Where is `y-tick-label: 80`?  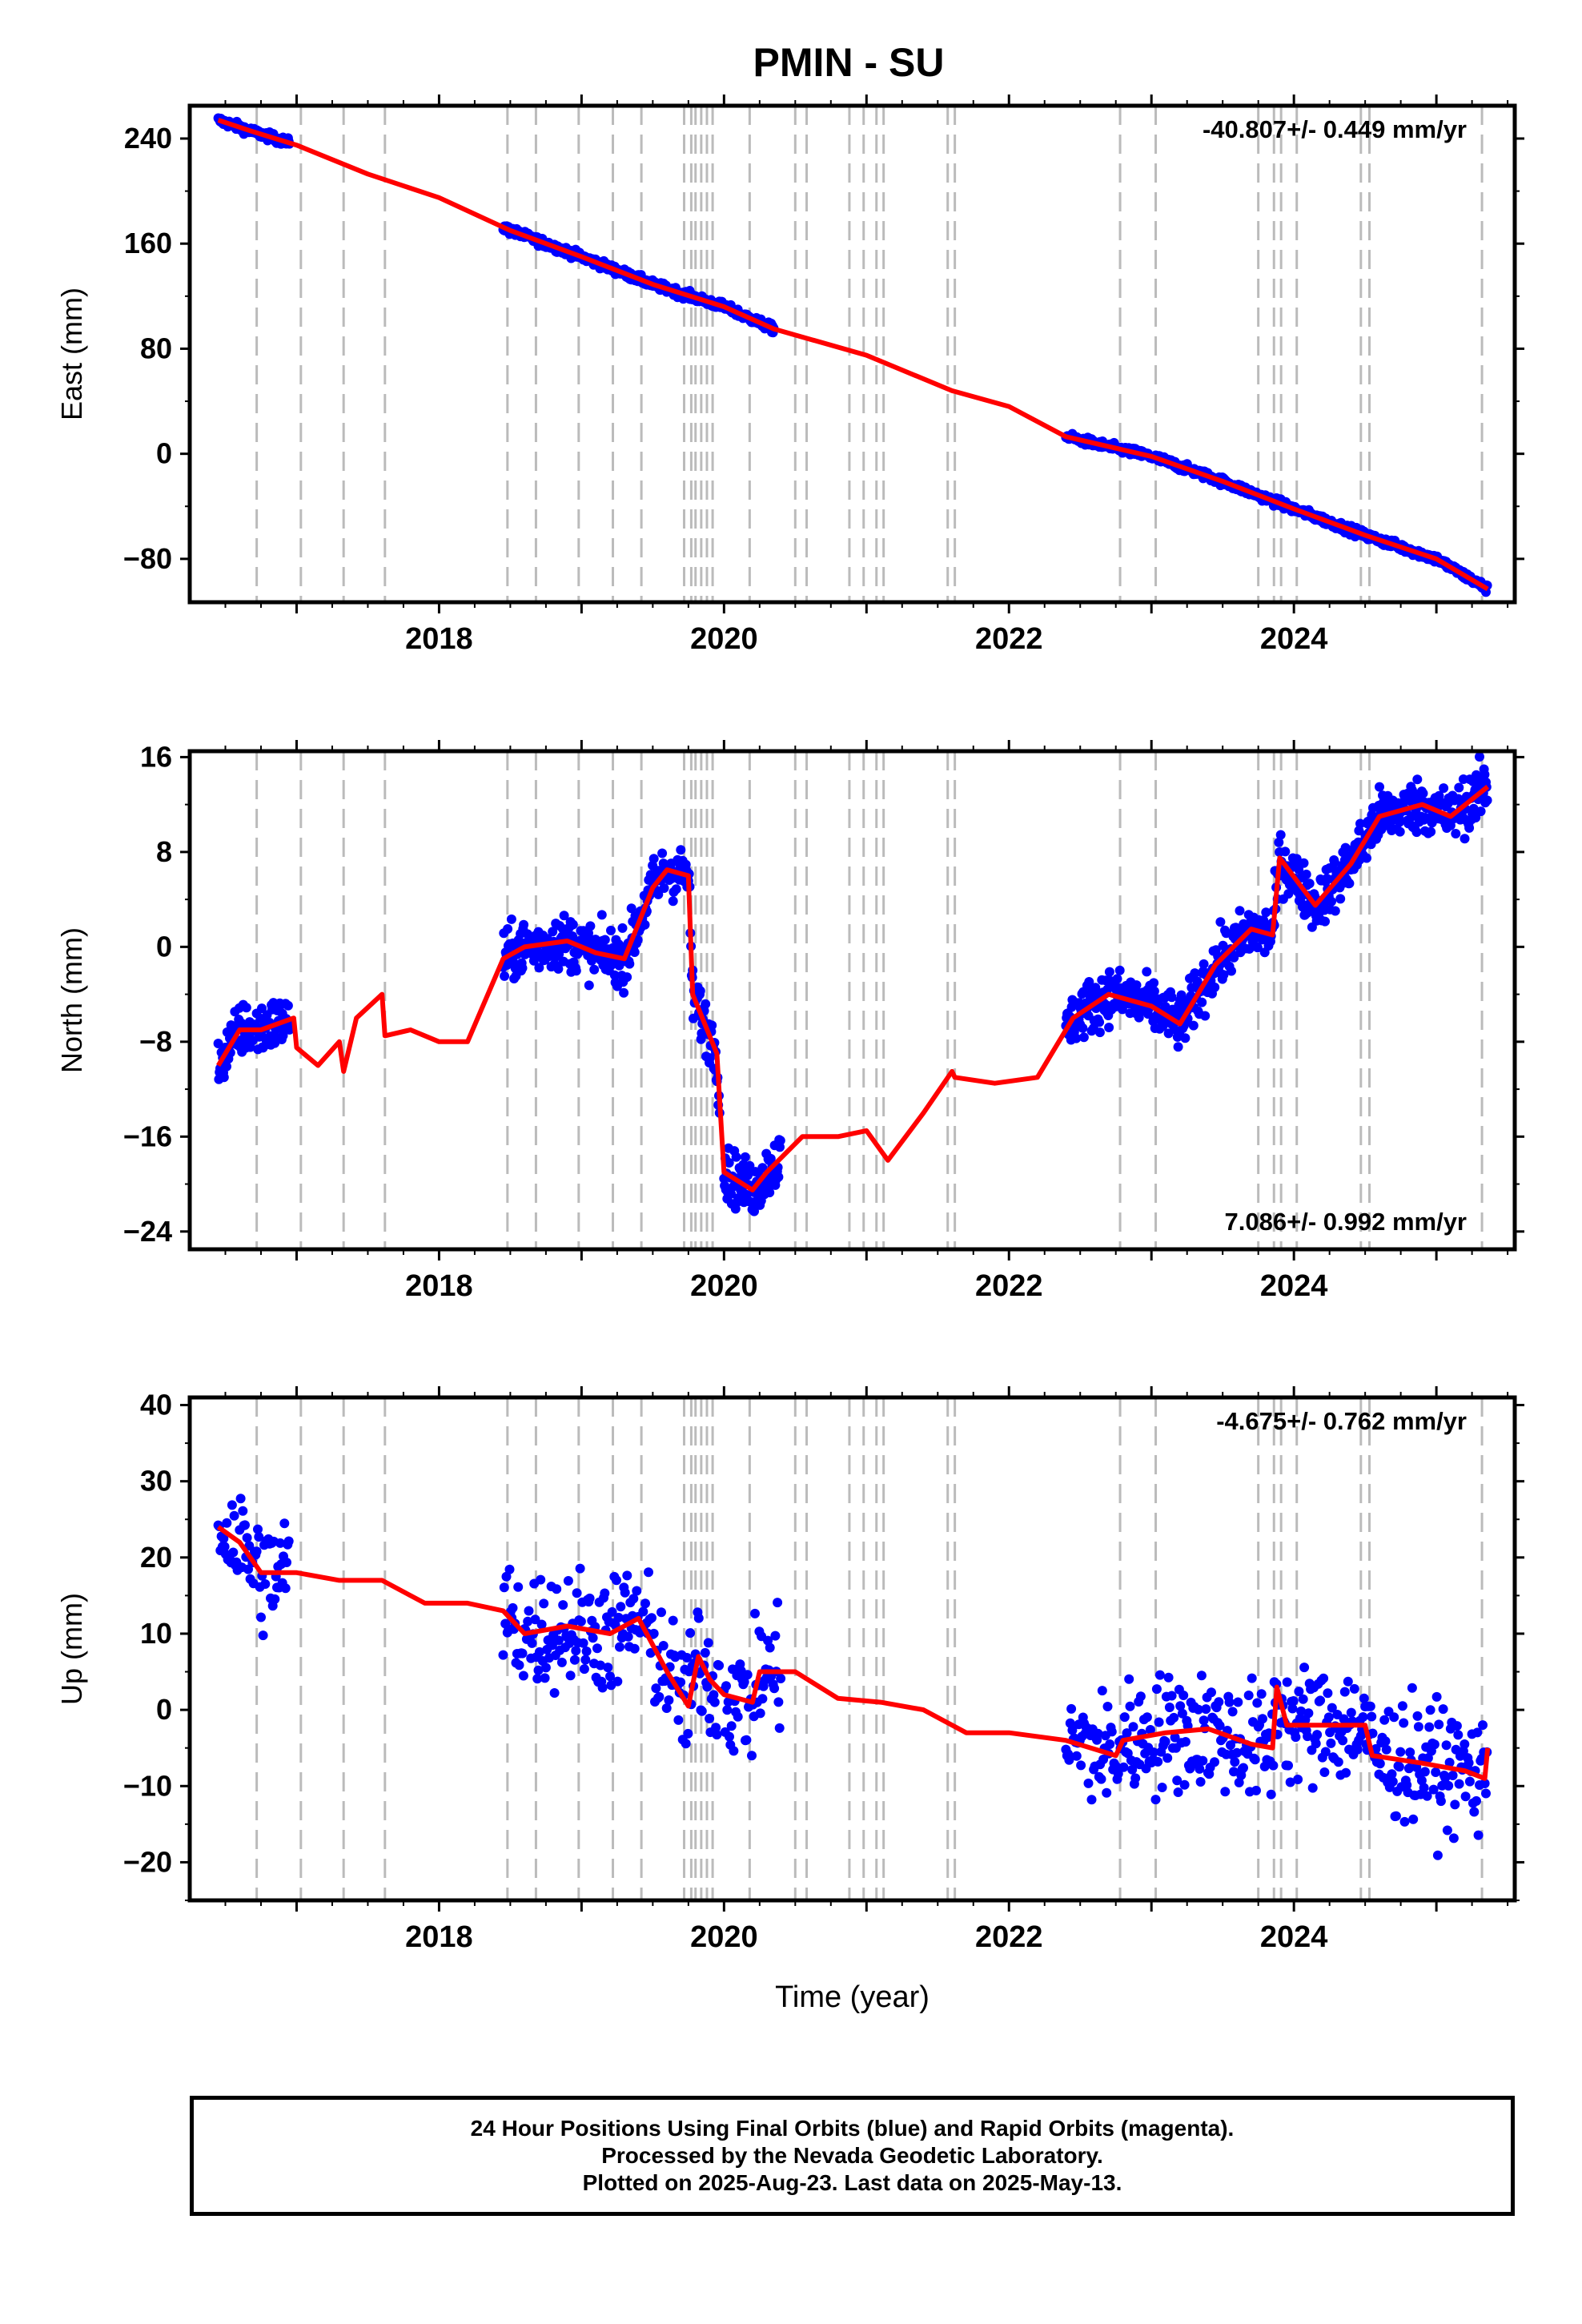
y-tick-label: 80 is located at coordinates (156, 348).